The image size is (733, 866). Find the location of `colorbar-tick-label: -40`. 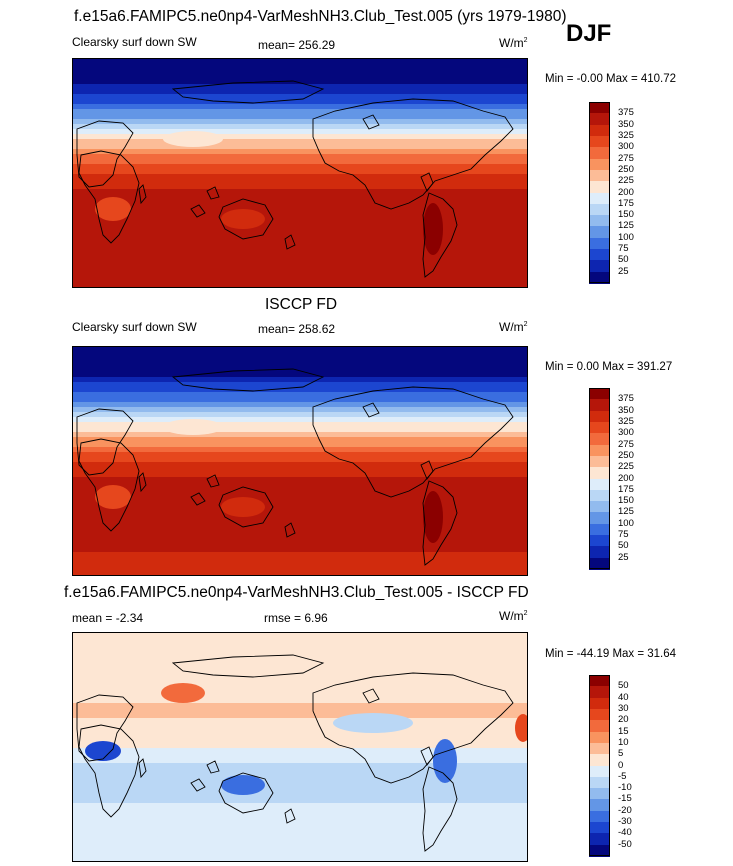

colorbar-tick-label: -40 is located at coordinates (625, 833).